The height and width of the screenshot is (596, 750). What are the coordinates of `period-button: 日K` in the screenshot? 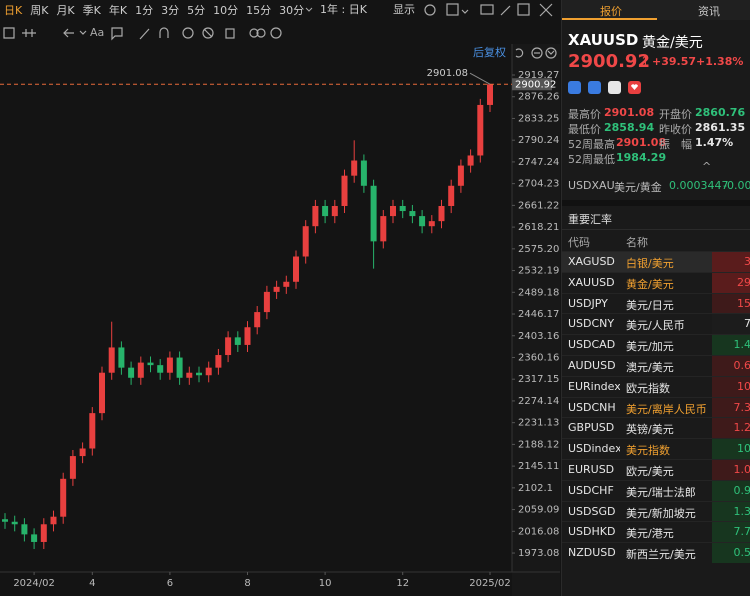 It's located at (13, 10).